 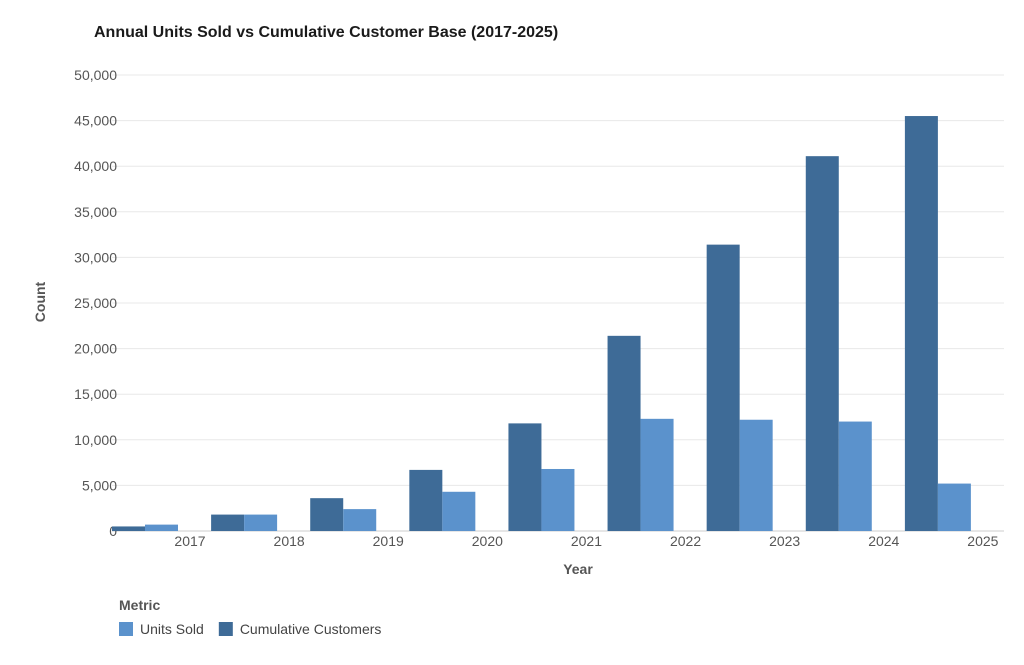 I want to click on x-axis-ticks: 2017 2018 2019 2020 2021 2022 2023 2024 2025, so click(x=586, y=541).